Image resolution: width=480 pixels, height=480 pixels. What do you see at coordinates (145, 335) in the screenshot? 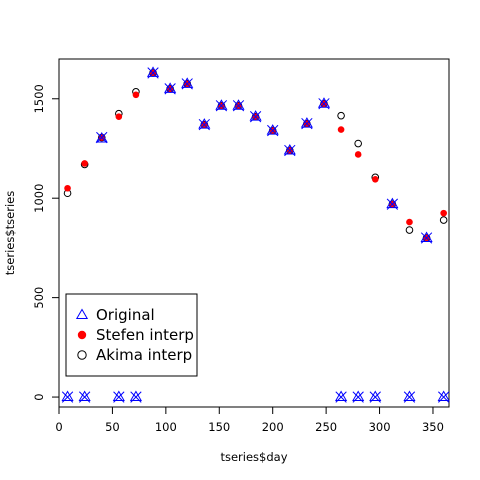
I see `legend-label-stefen: Stefen interp` at bounding box center [145, 335].